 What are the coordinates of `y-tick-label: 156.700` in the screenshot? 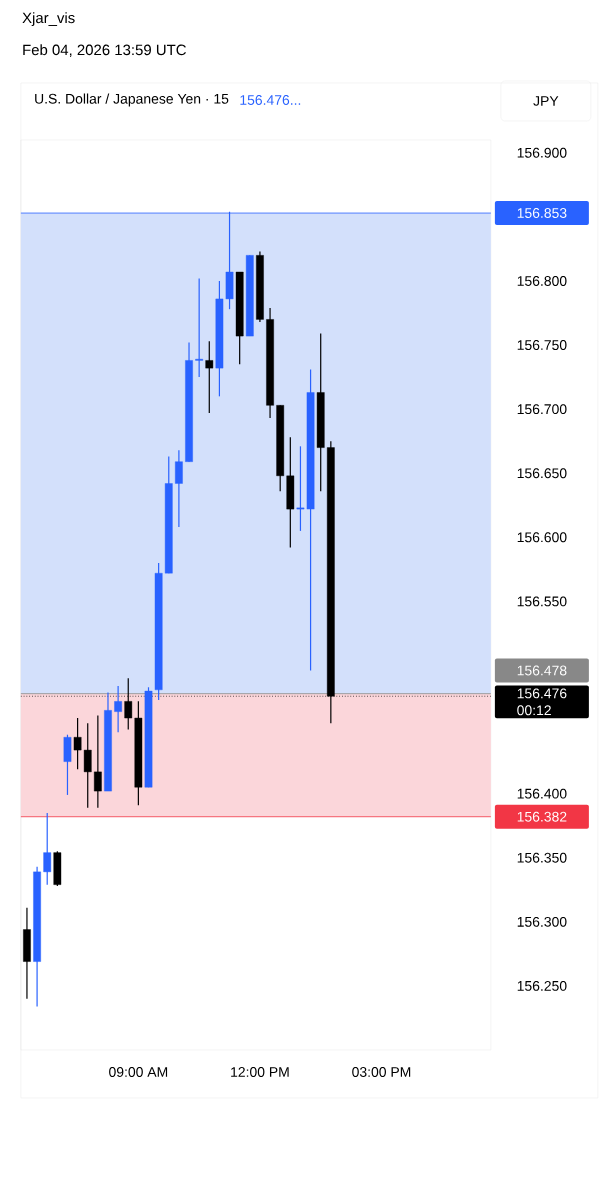 It's located at (542, 409).